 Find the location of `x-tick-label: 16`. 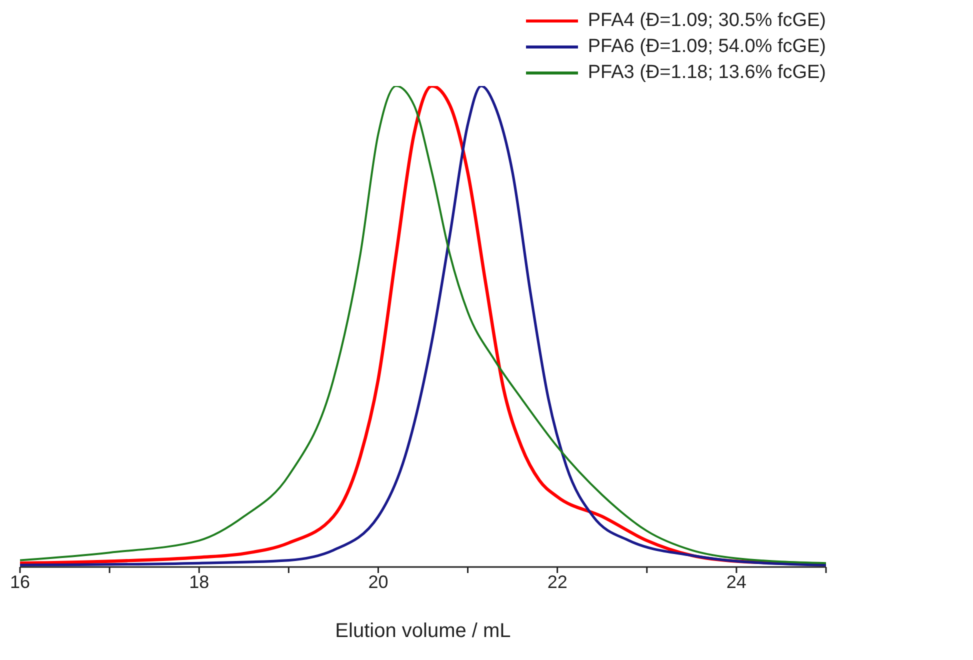

x-tick-label: 16 is located at coordinates (20, 582).